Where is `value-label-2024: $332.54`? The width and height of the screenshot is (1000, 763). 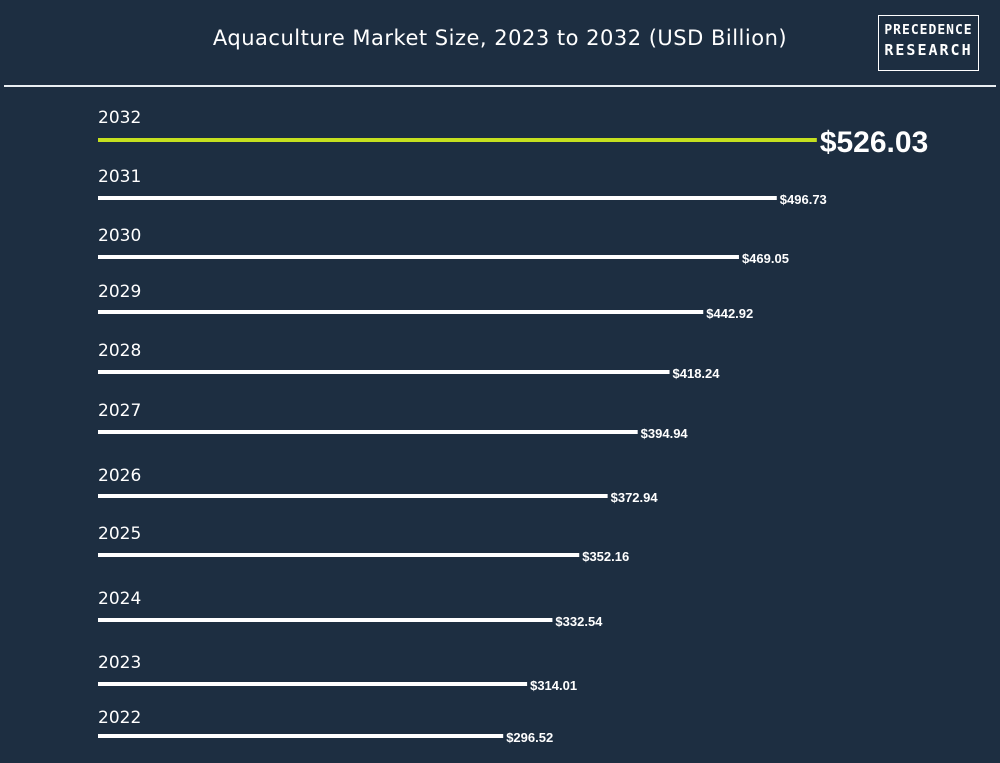
value-label-2024: $332.54 is located at coordinates (579, 621).